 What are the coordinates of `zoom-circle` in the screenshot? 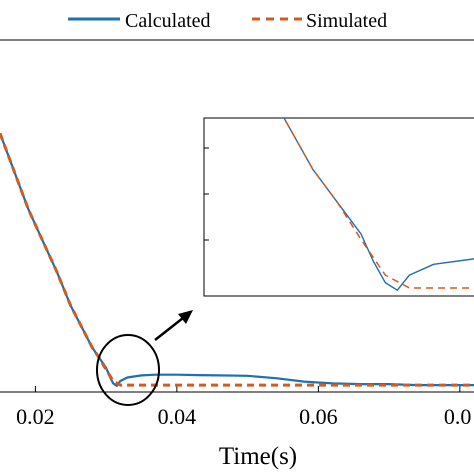 It's located at (128, 370).